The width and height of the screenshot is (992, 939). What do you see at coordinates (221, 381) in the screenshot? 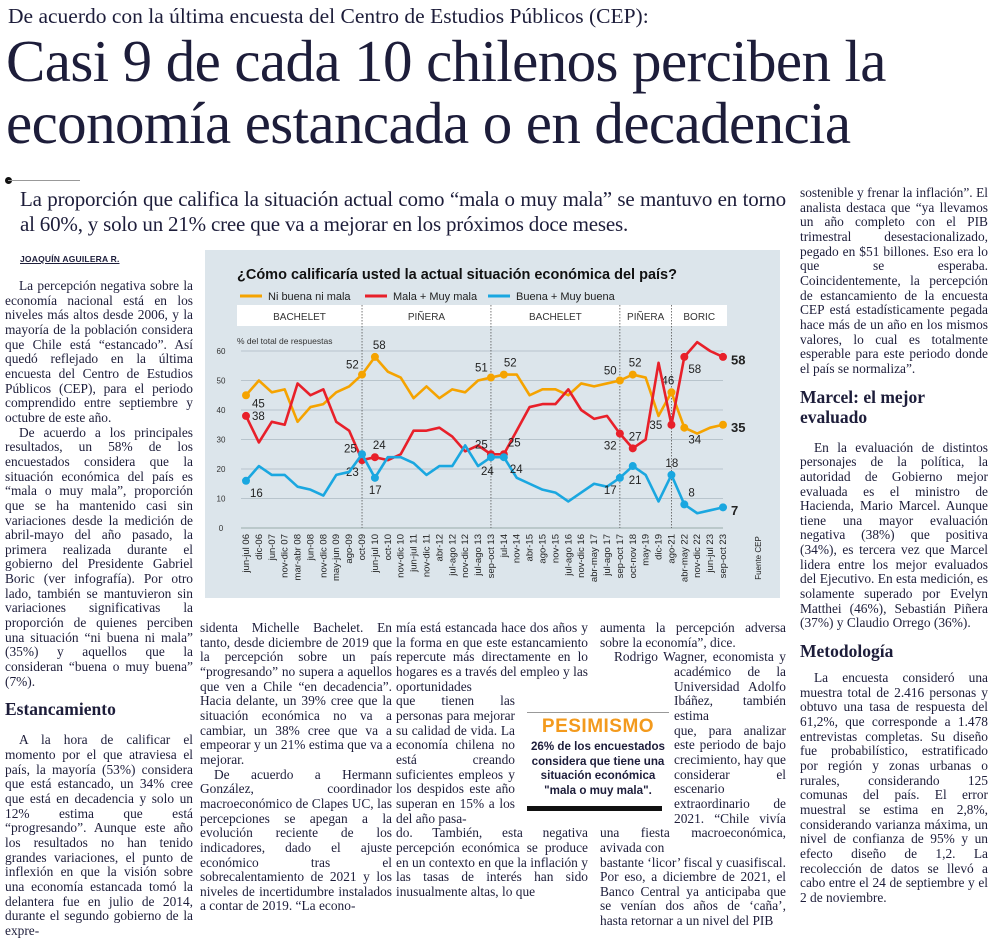
I see `y-tick-label: 50` at bounding box center [221, 381].